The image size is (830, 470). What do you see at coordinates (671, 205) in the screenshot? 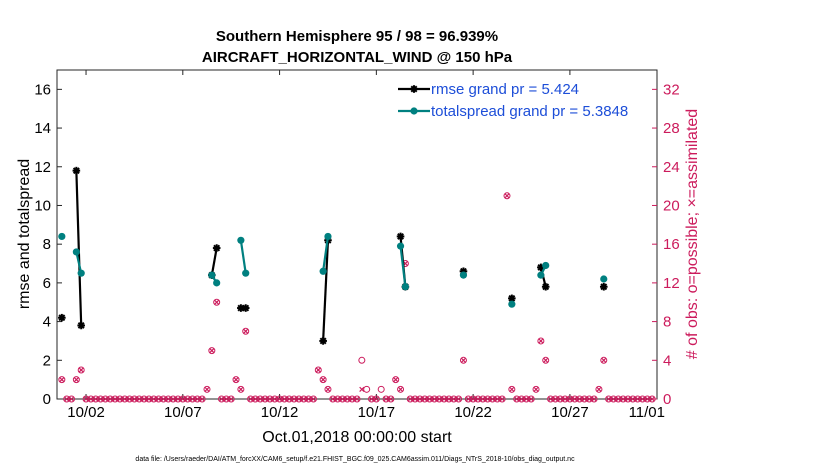
I see `y2-tick-label-5: 20` at bounding box center [671, 205].